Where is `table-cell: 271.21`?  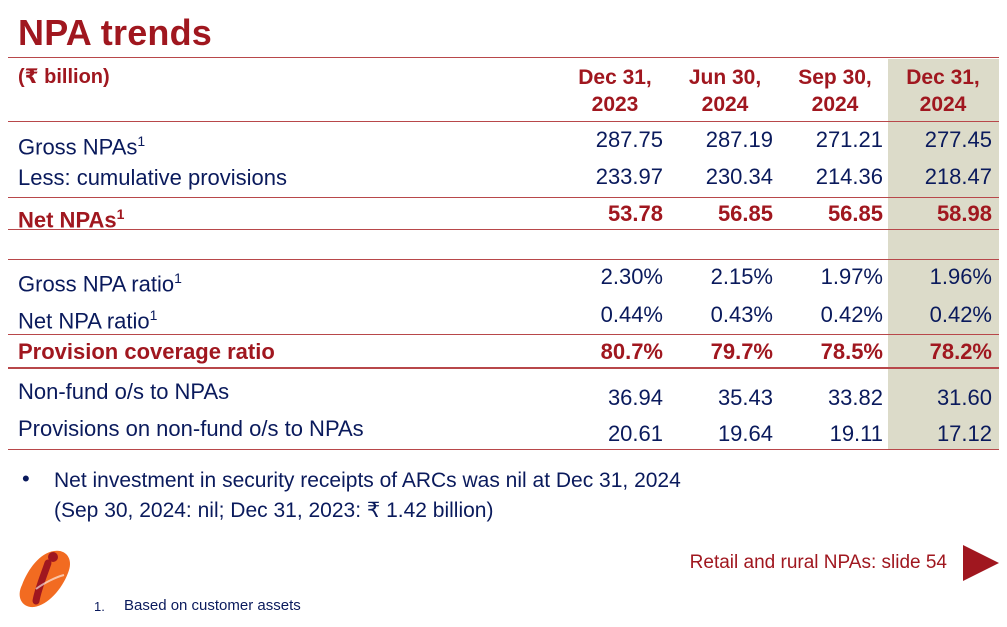
table-cell: 271.21 is located at coordinates (849, 139).